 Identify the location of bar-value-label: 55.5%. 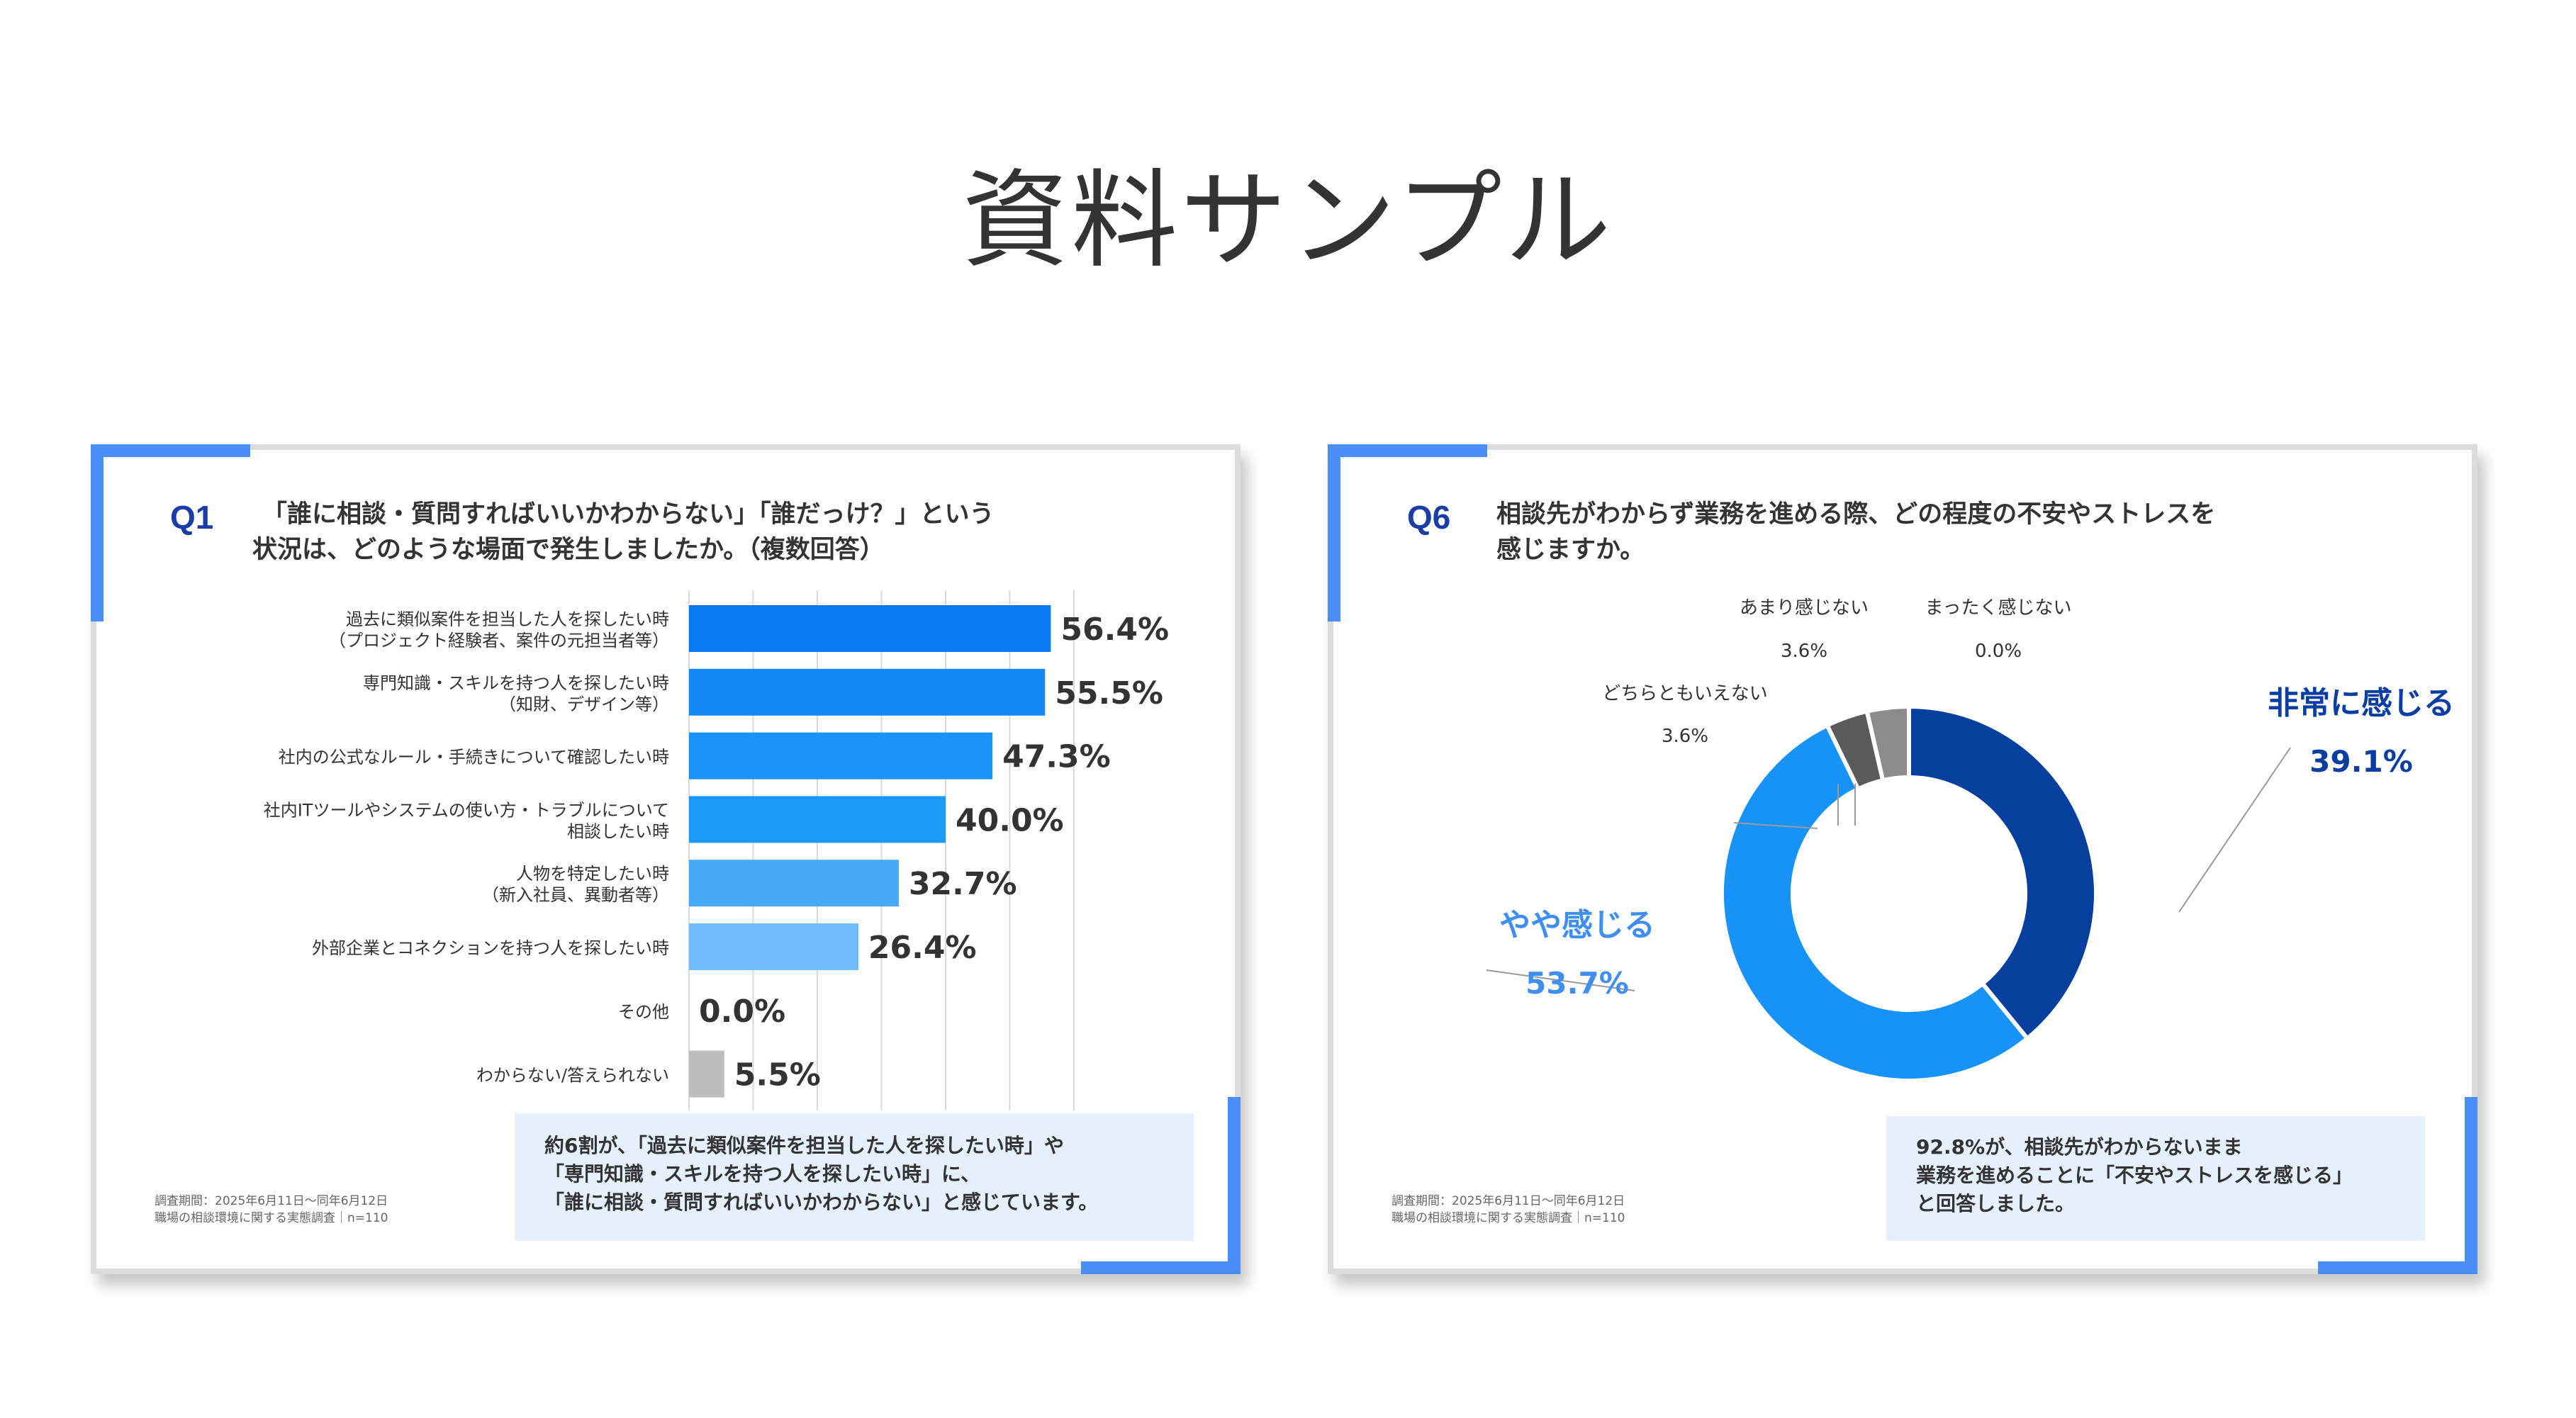
(1109, 693).